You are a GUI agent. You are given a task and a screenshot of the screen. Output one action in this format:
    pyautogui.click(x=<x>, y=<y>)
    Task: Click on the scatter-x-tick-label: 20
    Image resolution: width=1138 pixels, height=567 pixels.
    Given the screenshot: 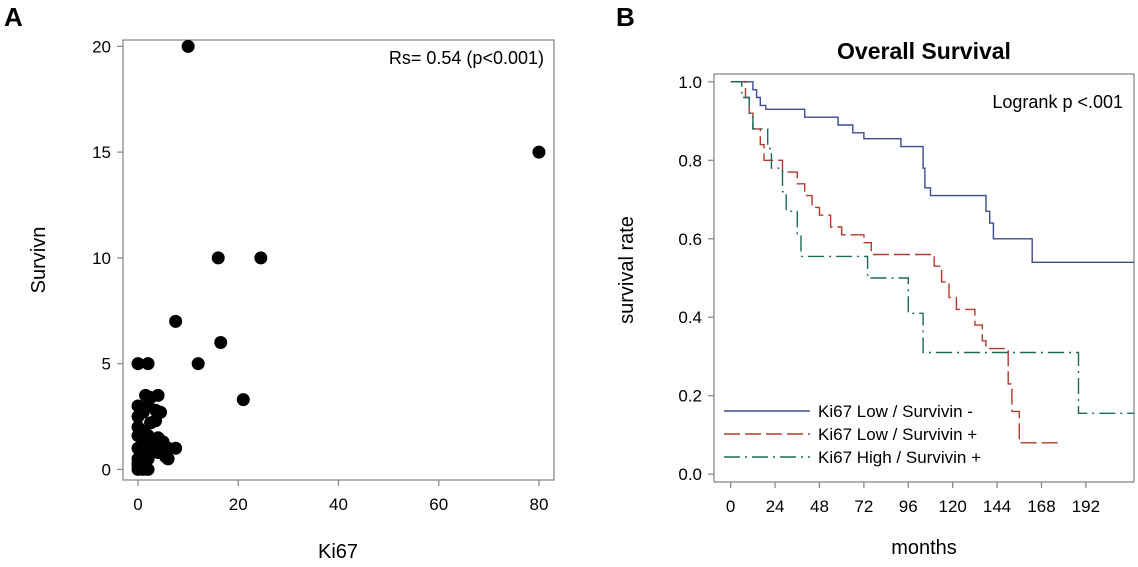 What is the action you would take?
    pyautogui.click(x=238, y=504)
    